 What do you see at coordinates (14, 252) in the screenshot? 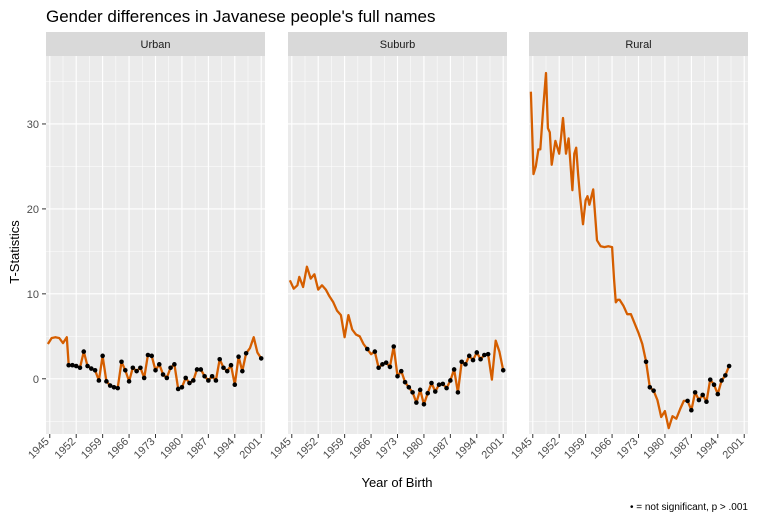
I see `y-axis-label: T-Statistics` at bounding box center [14, 252].